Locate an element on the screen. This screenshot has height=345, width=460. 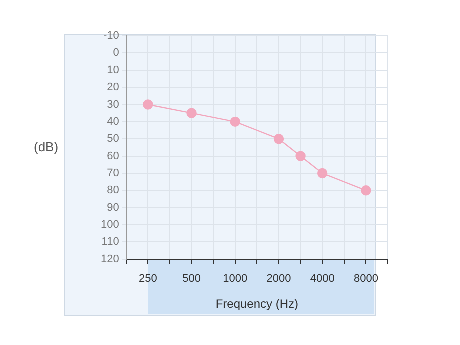
y-tick-label: 20 is located at coordinates (113, 88).